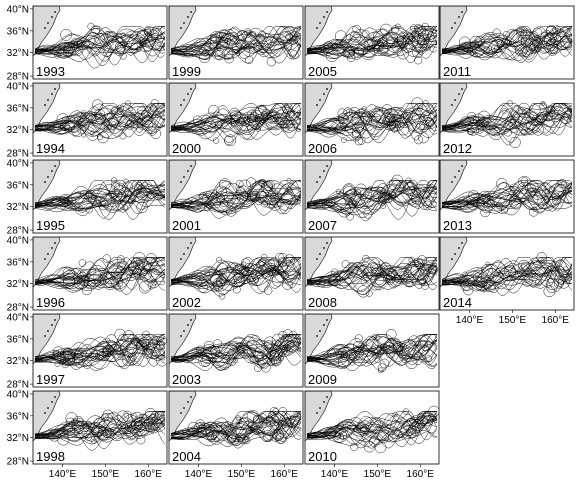 The width and height of the screenshot is (581, 495). What do you see at coordinates (106, 474) in the screenshot?
I see `lon-label-150e: 150°E` at bounding box center [106, 474].